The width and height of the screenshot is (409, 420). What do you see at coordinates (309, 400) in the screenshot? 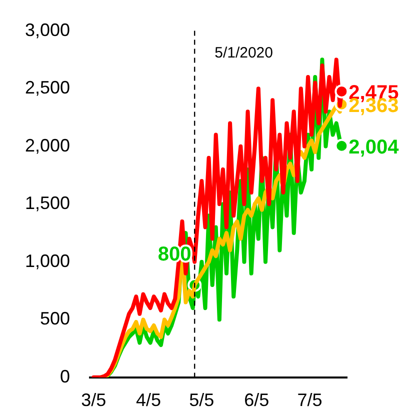
I see `x-tick-label: 7/5` at bounding box center [309, 400].